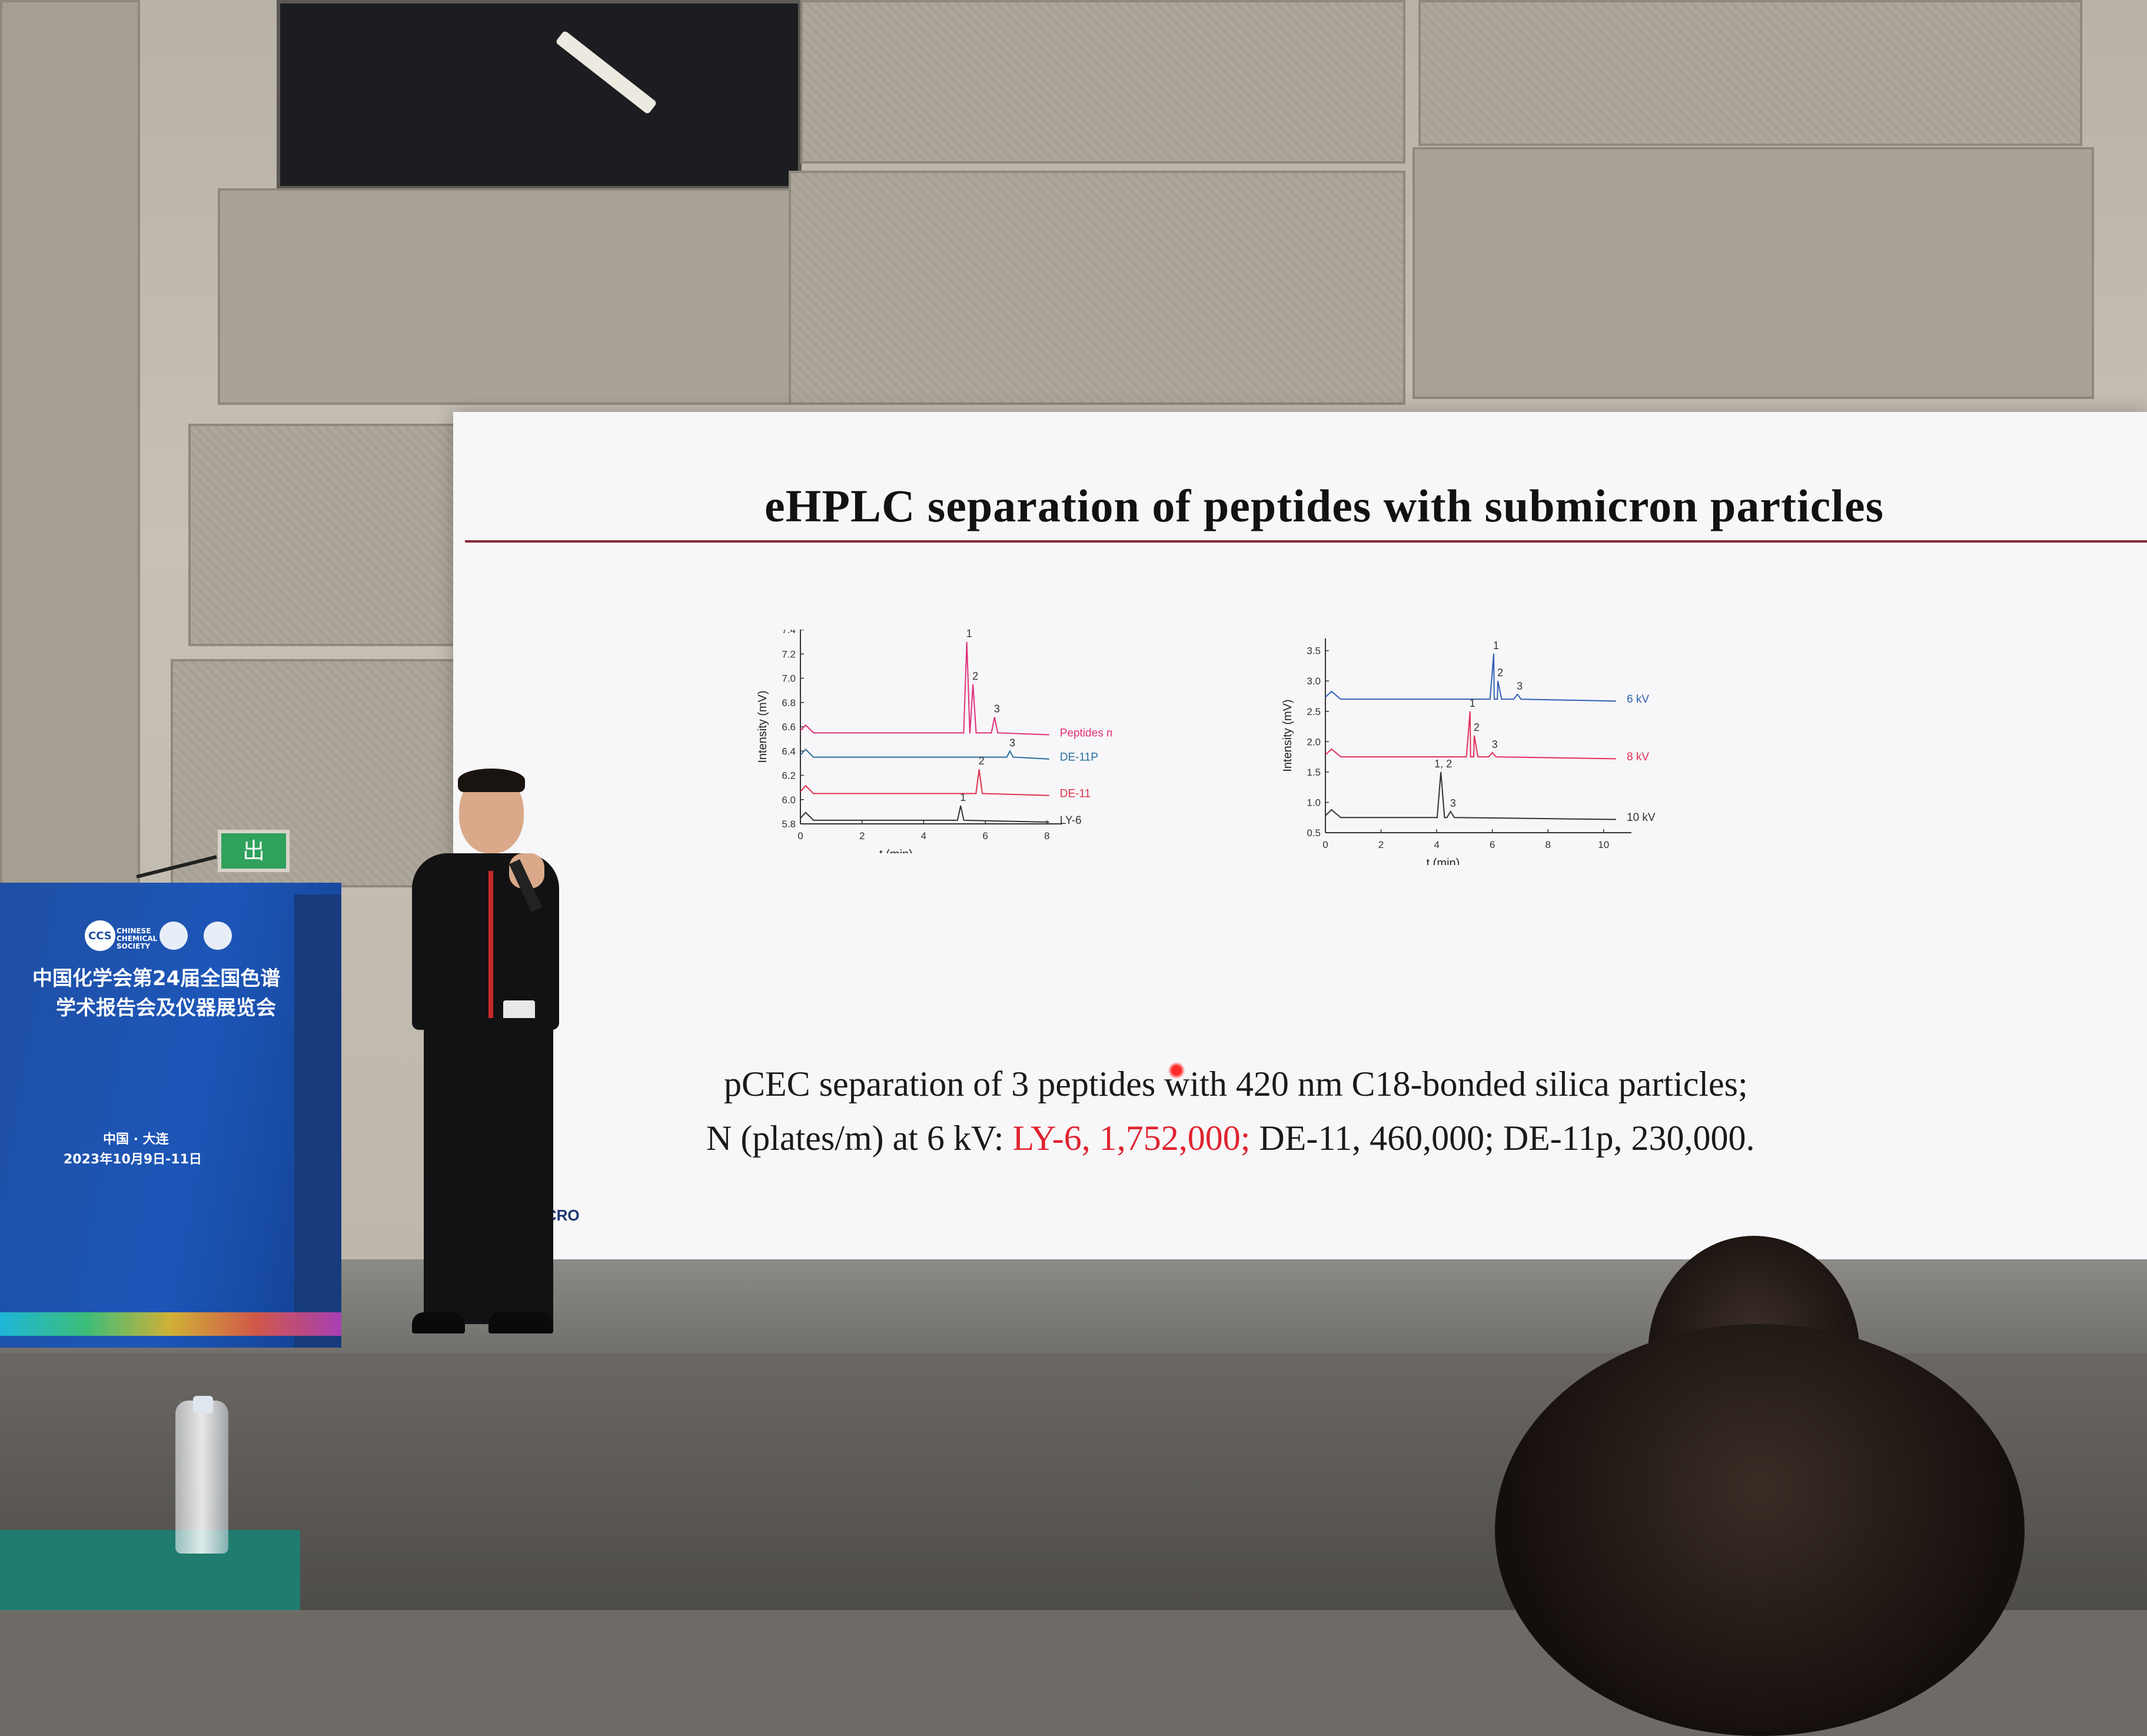 This screenshot has width=2147, height=1736. I want to click on y-tick-label: 1.5, so click(1314, 773).